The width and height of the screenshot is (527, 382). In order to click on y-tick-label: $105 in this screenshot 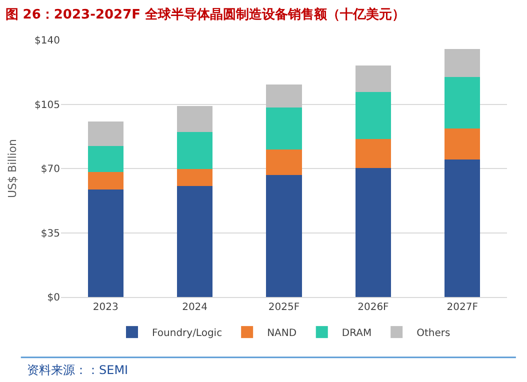, I will do `click(47, 105)`.